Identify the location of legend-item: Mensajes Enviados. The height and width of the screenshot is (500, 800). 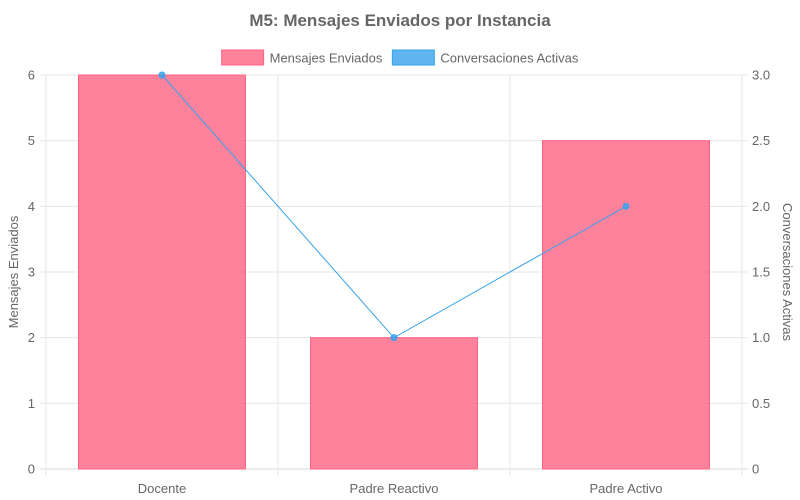
(302, 57).